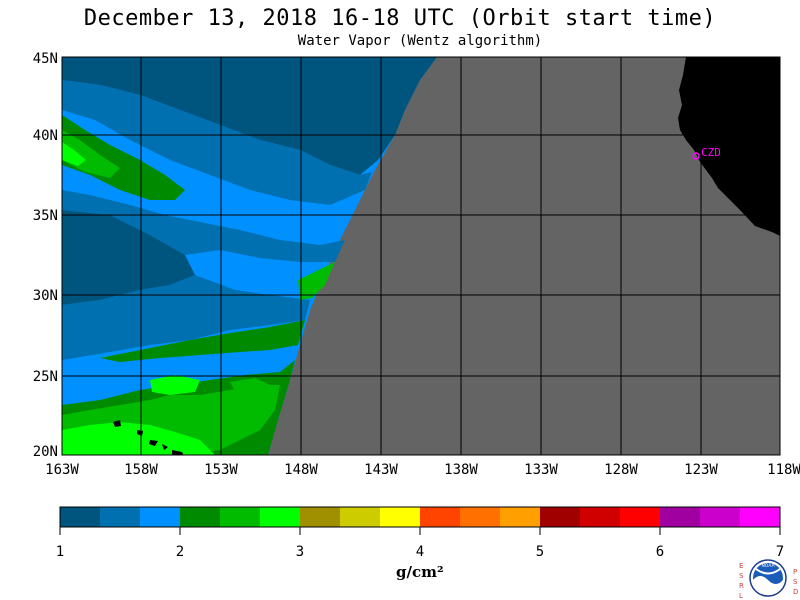  What do you see at coordinates (45, 377) in the screenshot?
I see `lat-label: 25N` at bounding box center [45, 377].